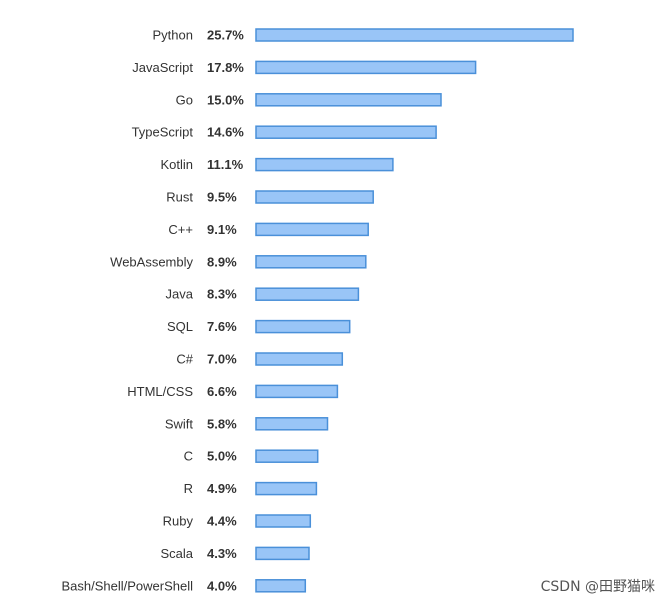 The height and width of the screenshot is (604, 669). I want to click on category-label: C, so click(188, 456).